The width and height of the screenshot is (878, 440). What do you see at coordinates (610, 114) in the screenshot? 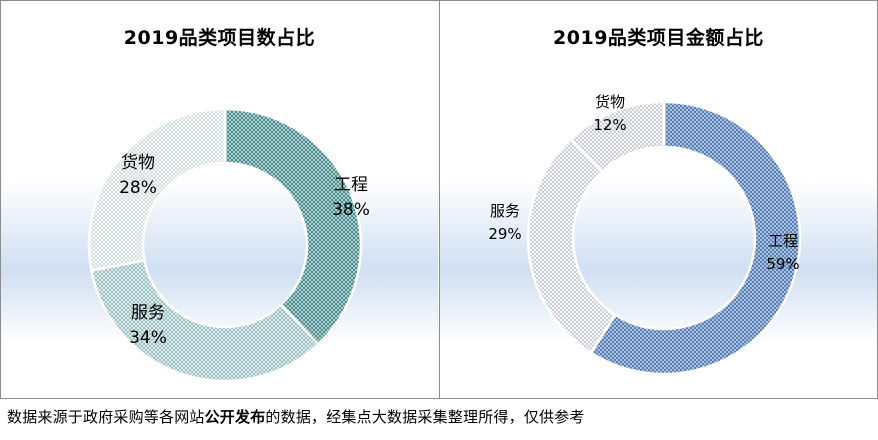
I see `label-huowu-amount: 货物 12%` at bounding box center [610, 114].